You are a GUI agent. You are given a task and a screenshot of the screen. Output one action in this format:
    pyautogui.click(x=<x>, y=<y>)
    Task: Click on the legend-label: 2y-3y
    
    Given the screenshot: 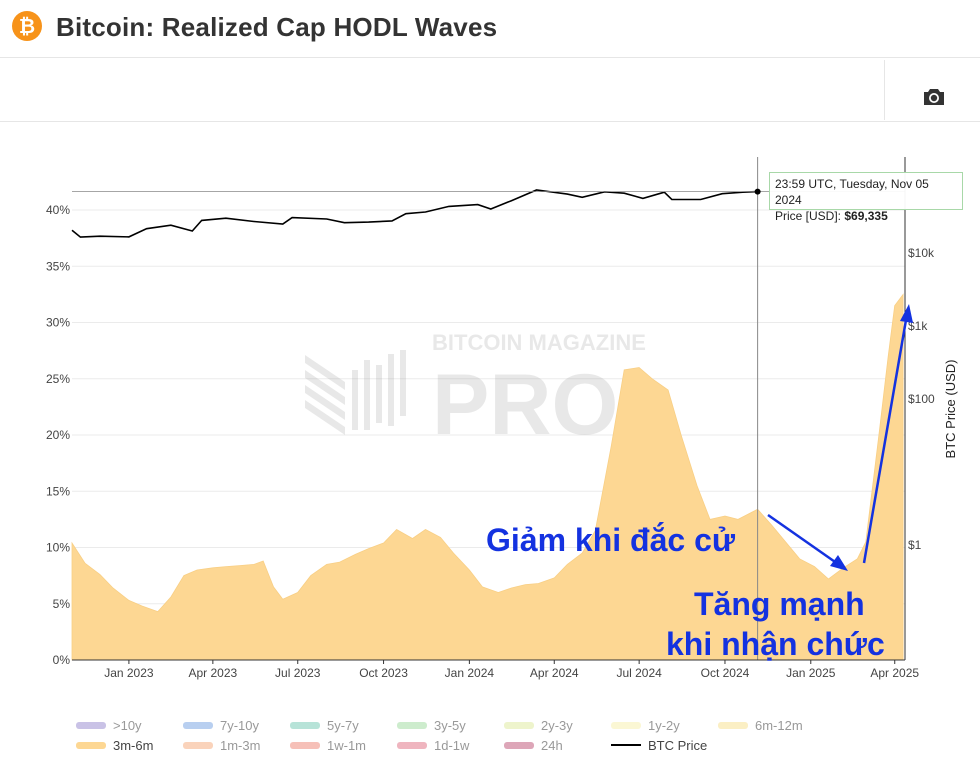 What is the action you would take?
    pyautogui.click(x=557, y=725)
    